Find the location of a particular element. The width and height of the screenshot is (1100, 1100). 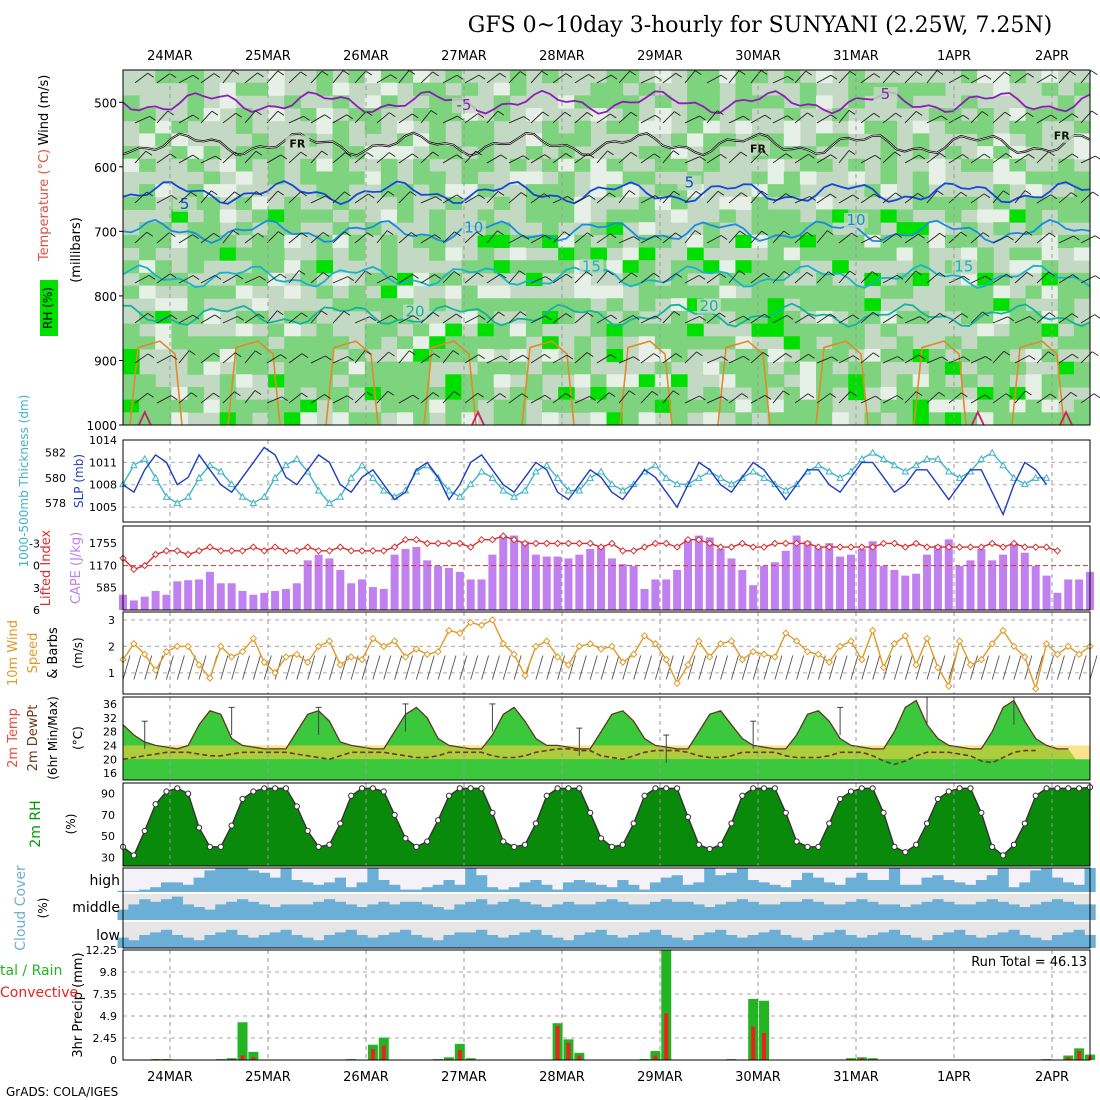

precip-tick-label: 4.9 is located at coordinates (109, 1016).